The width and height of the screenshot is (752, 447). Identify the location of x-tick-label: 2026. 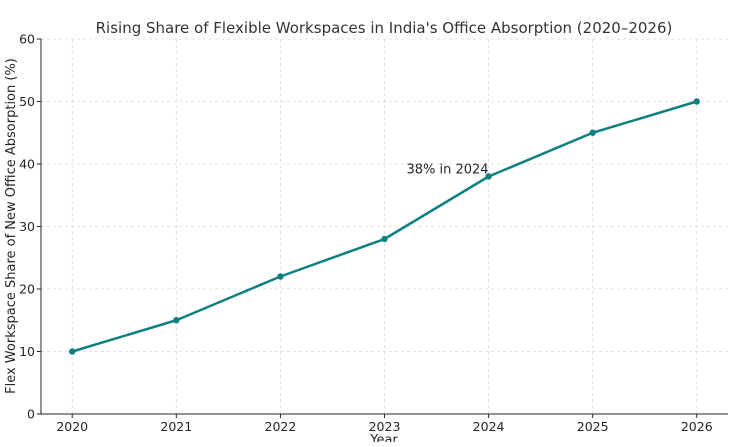
(697, 426).